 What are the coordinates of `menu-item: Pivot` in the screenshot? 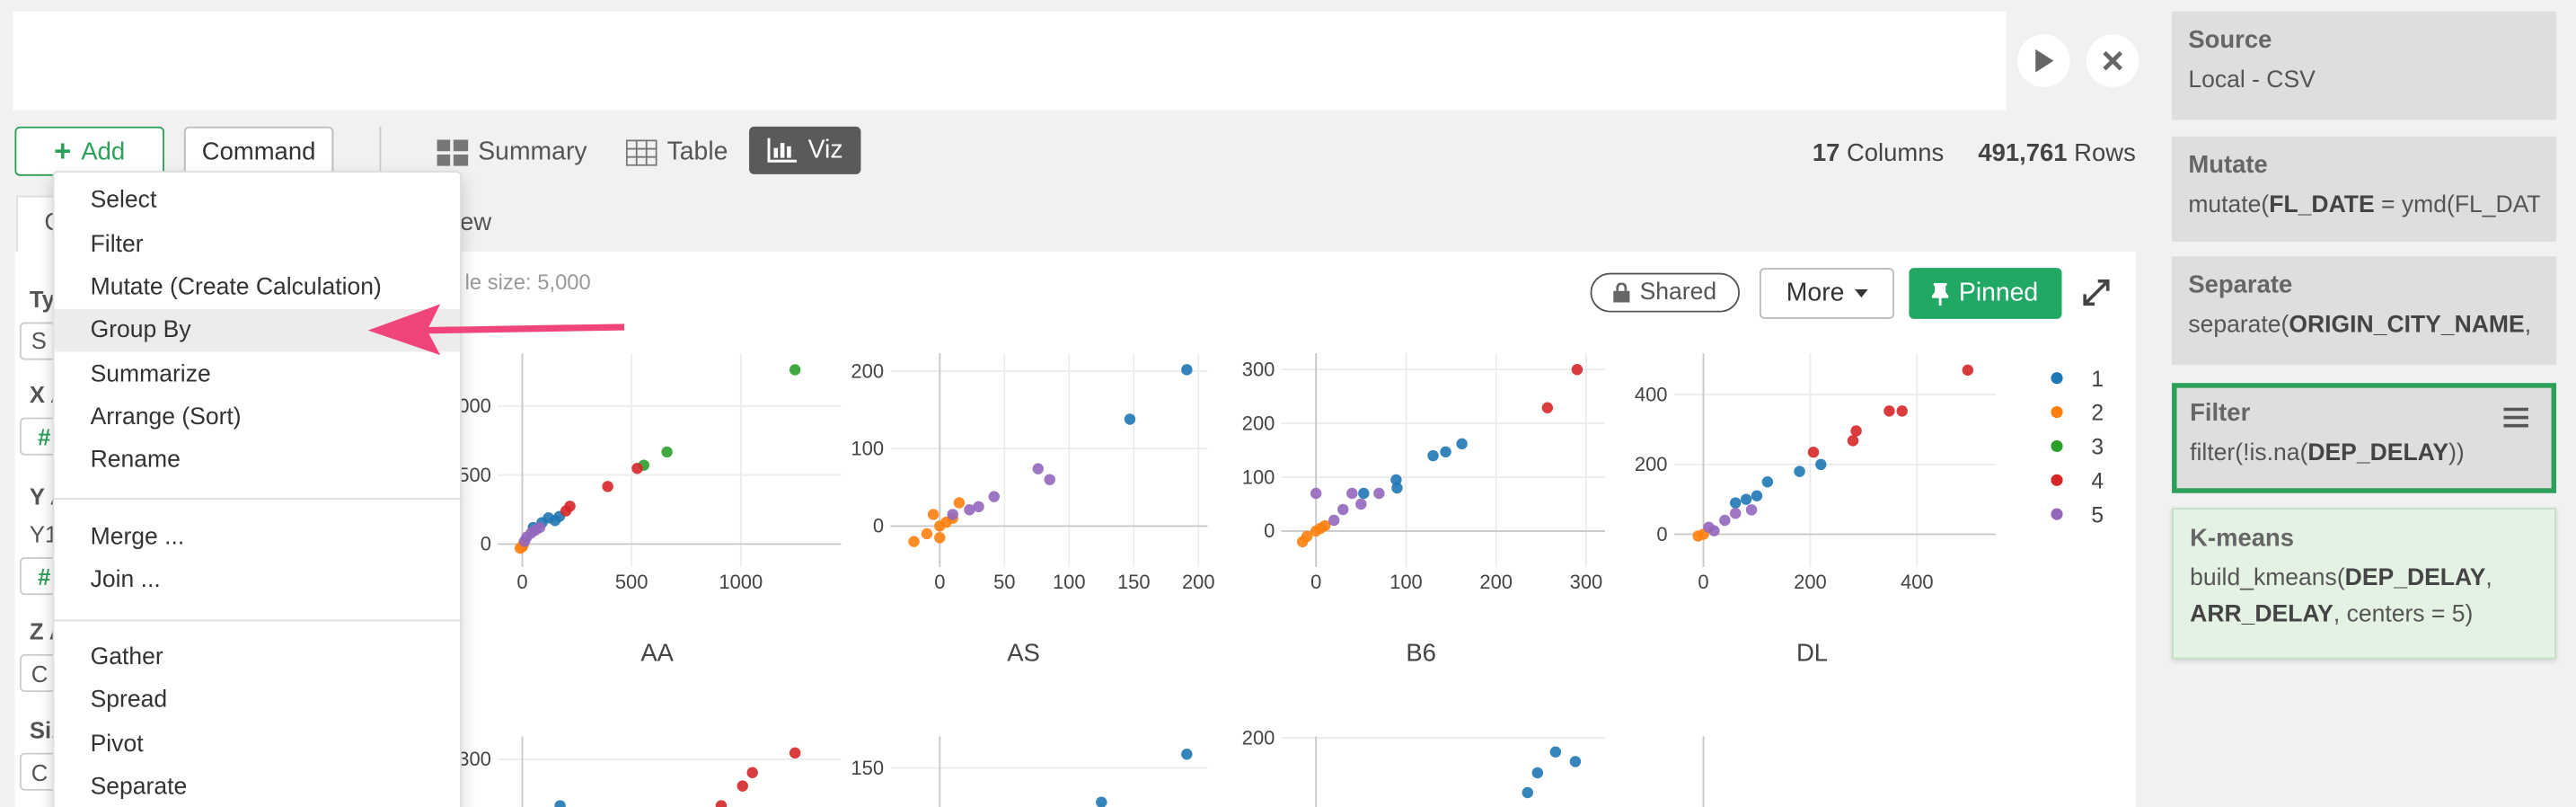 It's located at (117, 744).